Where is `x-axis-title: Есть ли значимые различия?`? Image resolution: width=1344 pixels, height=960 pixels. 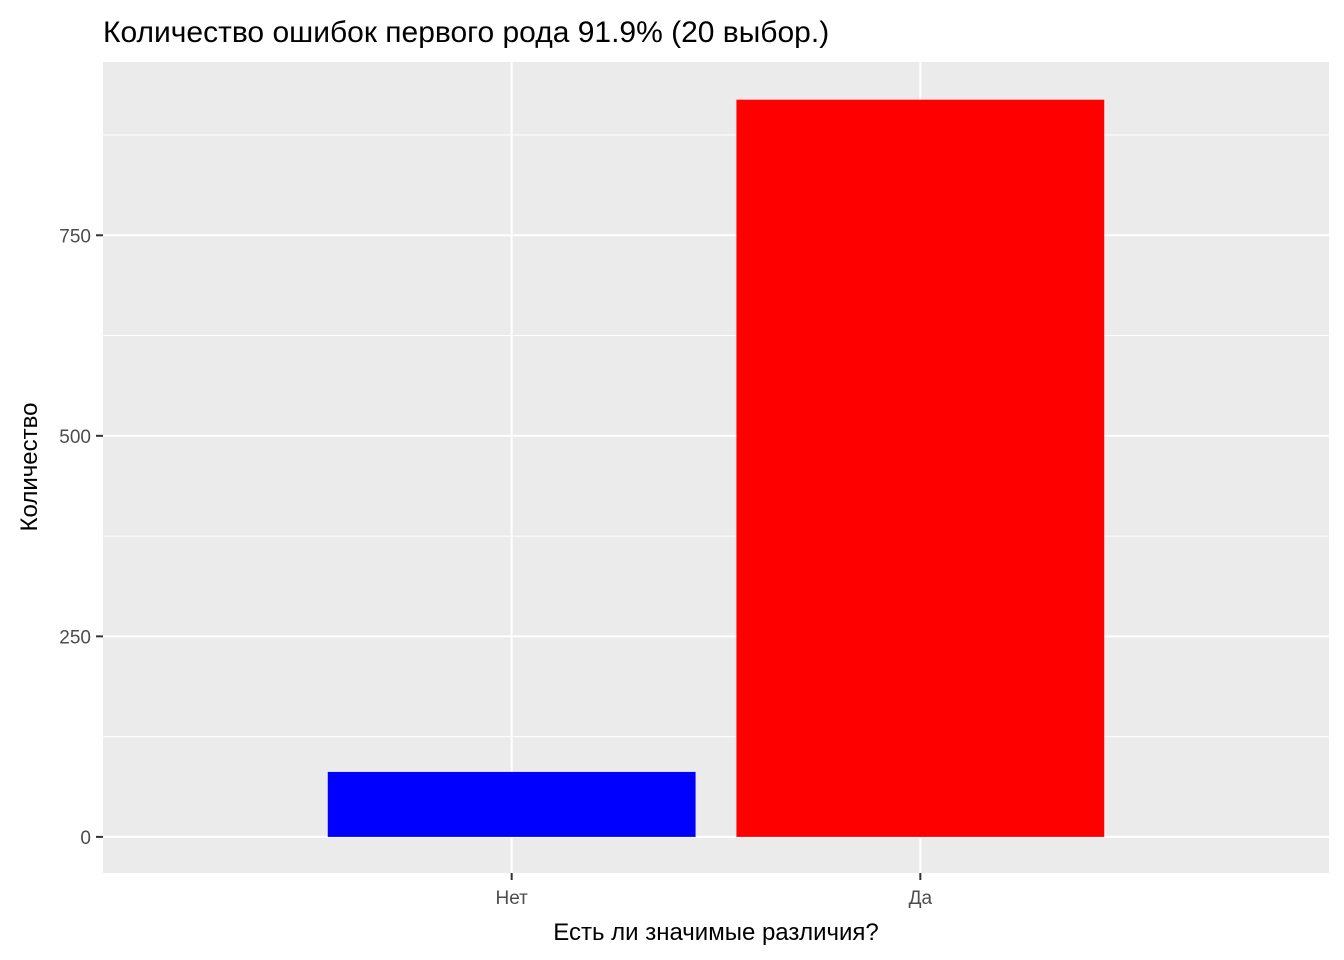 x-axis-title: Есть ли значимые различия? is located at coordinates (716, 932).